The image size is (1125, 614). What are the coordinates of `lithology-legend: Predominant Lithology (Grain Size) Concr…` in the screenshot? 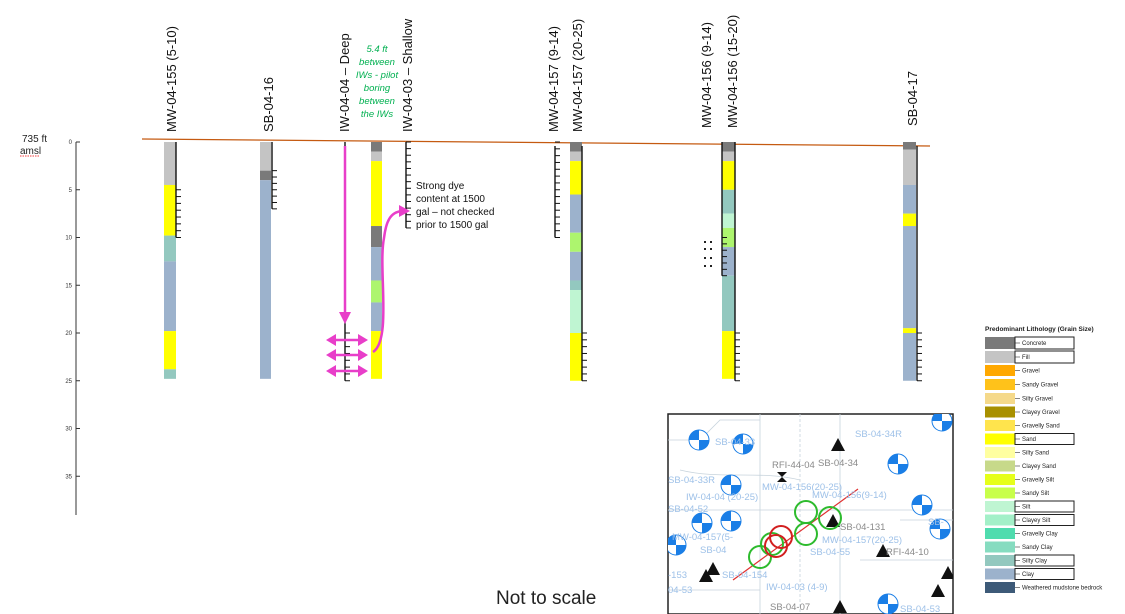 It's located at (1044, 459).